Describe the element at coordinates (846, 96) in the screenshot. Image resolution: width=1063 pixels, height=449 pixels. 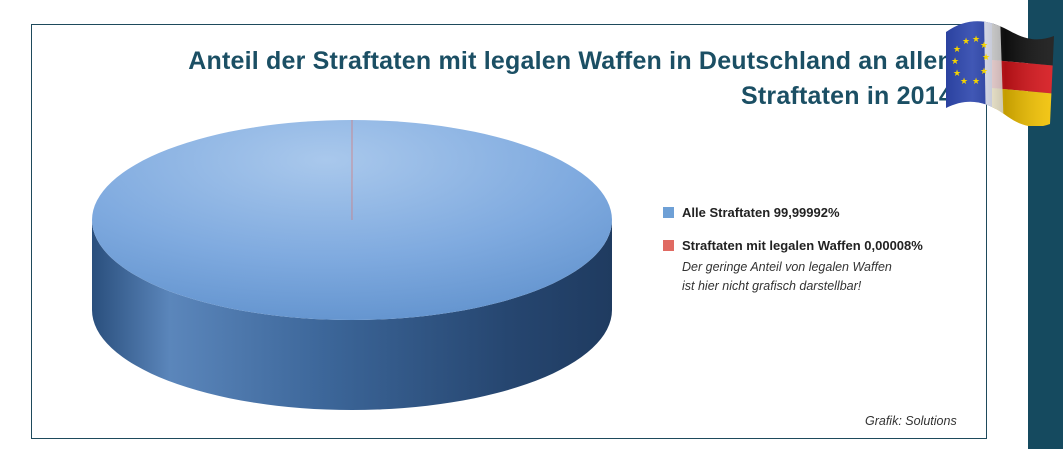
I see `chart-title-line-2: Straftaten in 2014` at that location.